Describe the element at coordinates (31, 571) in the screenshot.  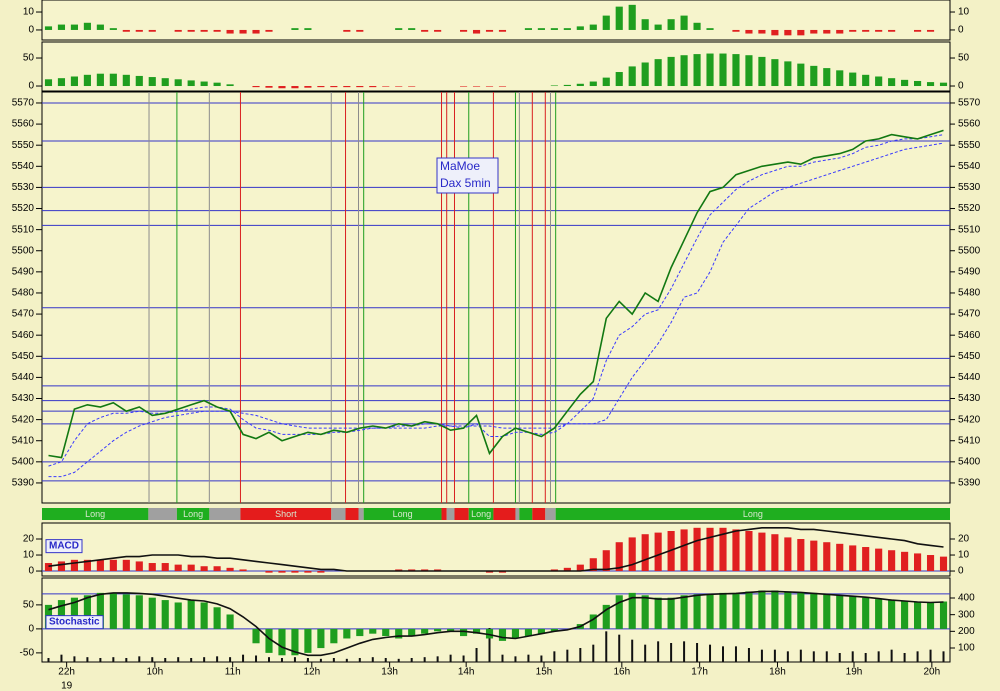
I see `y-tick-label: 0` at that location.